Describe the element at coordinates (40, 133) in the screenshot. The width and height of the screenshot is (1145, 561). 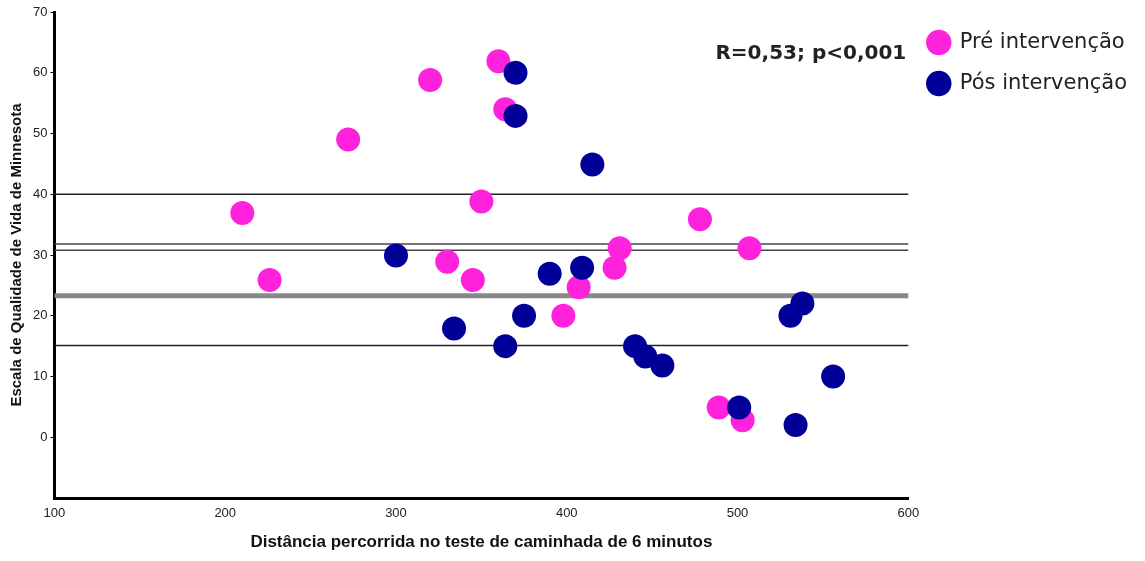
I see `y-tick-label: 50` at that location.